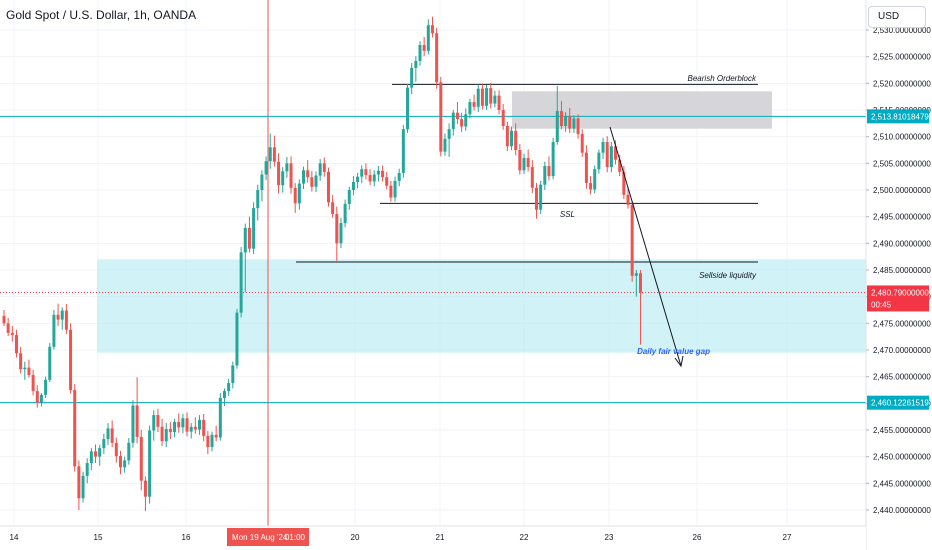 The height and width of the screenshot is (550, 932). I want to click on time-tick-label: 20, so click(355, 537).